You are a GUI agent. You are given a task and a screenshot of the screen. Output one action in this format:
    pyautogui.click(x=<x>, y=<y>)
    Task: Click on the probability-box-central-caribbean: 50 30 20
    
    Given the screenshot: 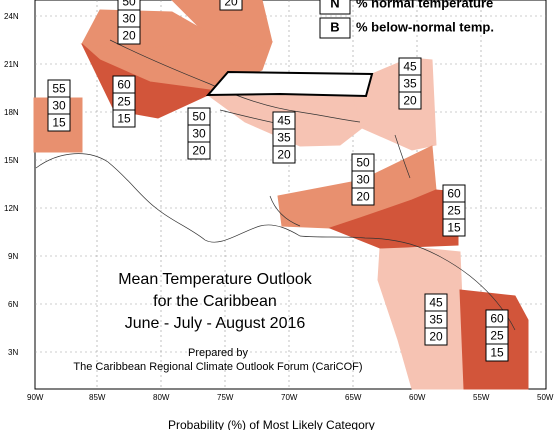 What is the action you would take?
    pyautogui.click(x=363, y=179)
    